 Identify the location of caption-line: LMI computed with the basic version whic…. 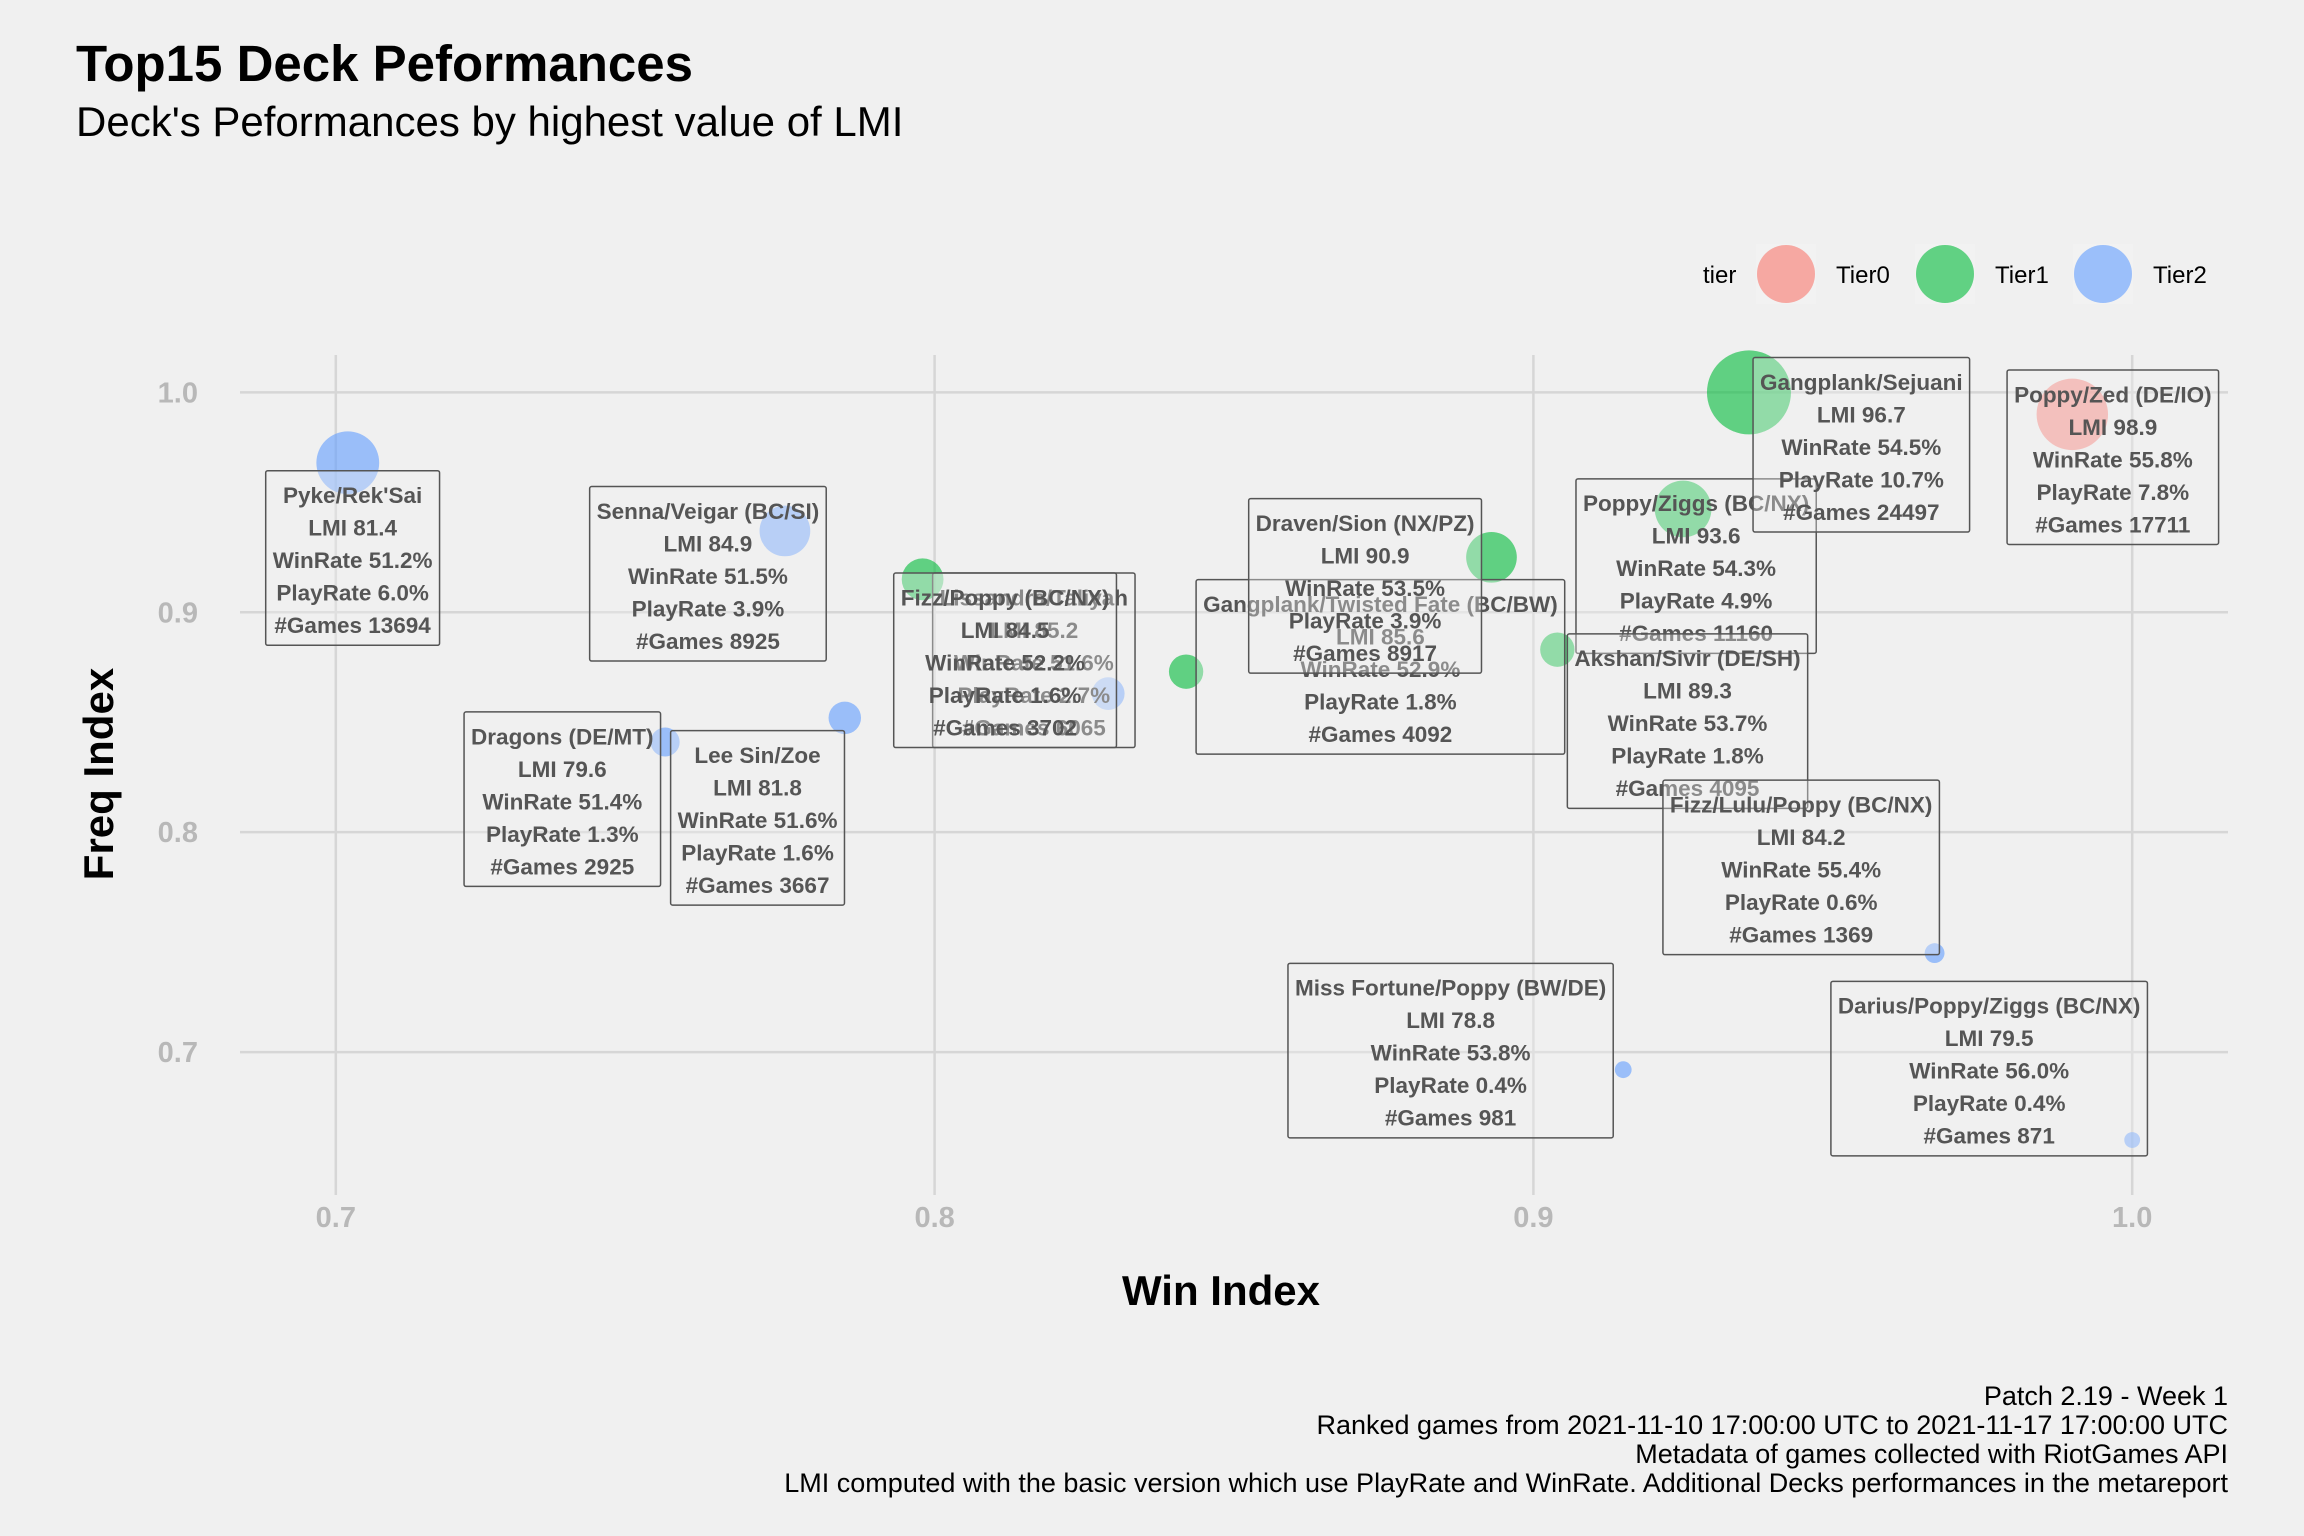
(1506, 1483).